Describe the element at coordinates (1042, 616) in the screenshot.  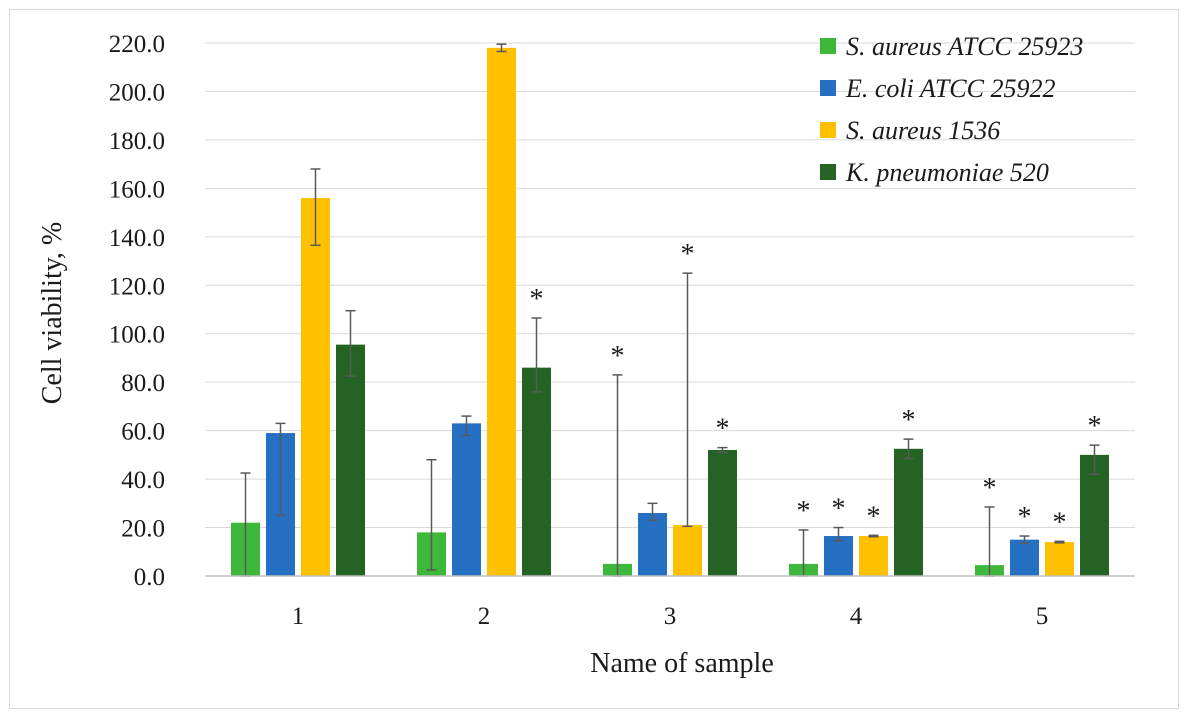
I see `x-tick-label: 5` at that location.